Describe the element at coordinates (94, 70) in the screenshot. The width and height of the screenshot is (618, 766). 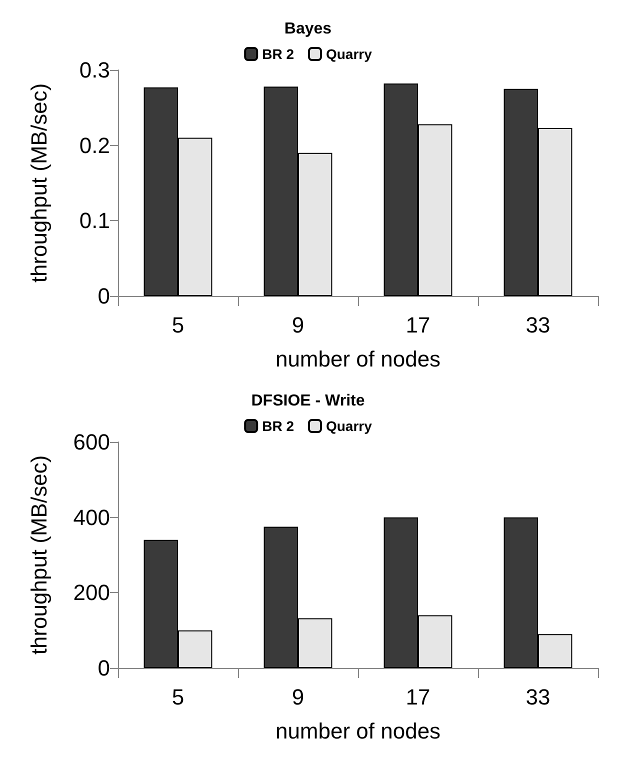
I see `y-tick-label: 0.3` at that location.